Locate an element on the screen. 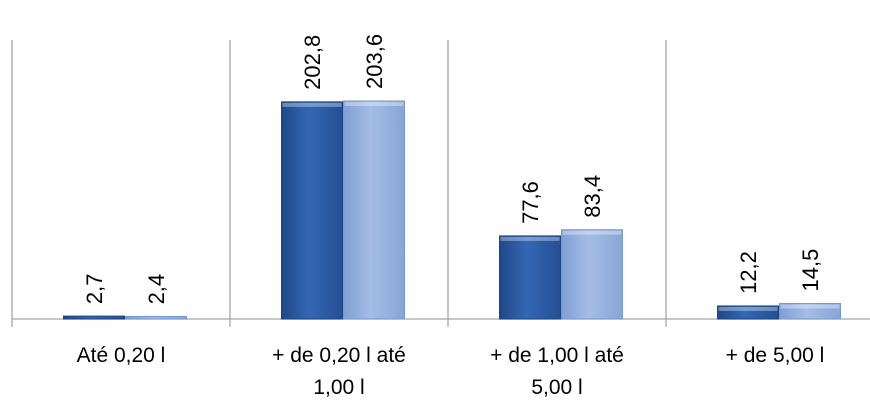 The height and width of the screenshot is (401, 870). bar-series2-cat2 is located at coordinates (374, 210).